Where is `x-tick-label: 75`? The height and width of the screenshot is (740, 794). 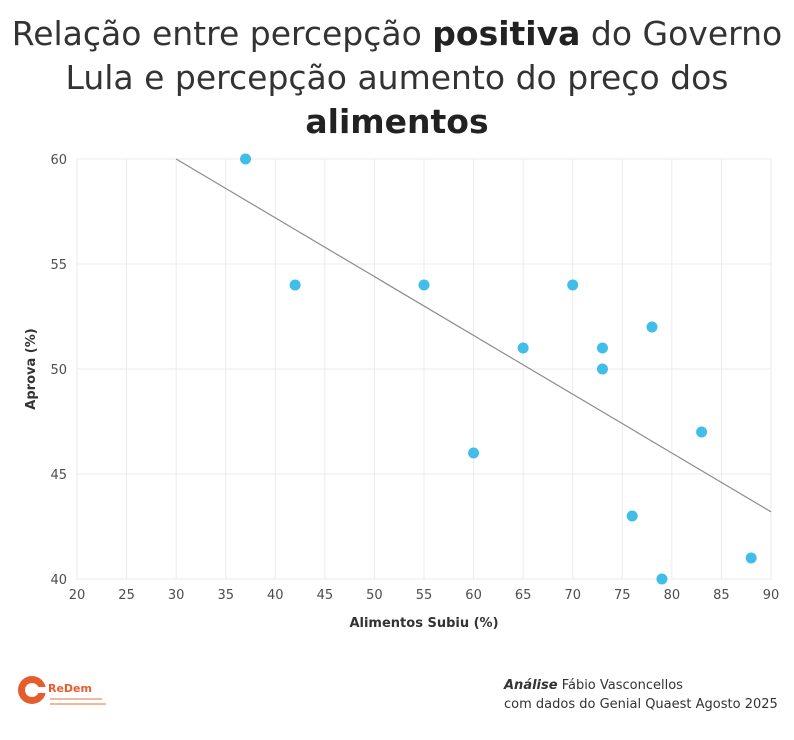 x-tick-label: 75 is located at coordinates (622, 595).